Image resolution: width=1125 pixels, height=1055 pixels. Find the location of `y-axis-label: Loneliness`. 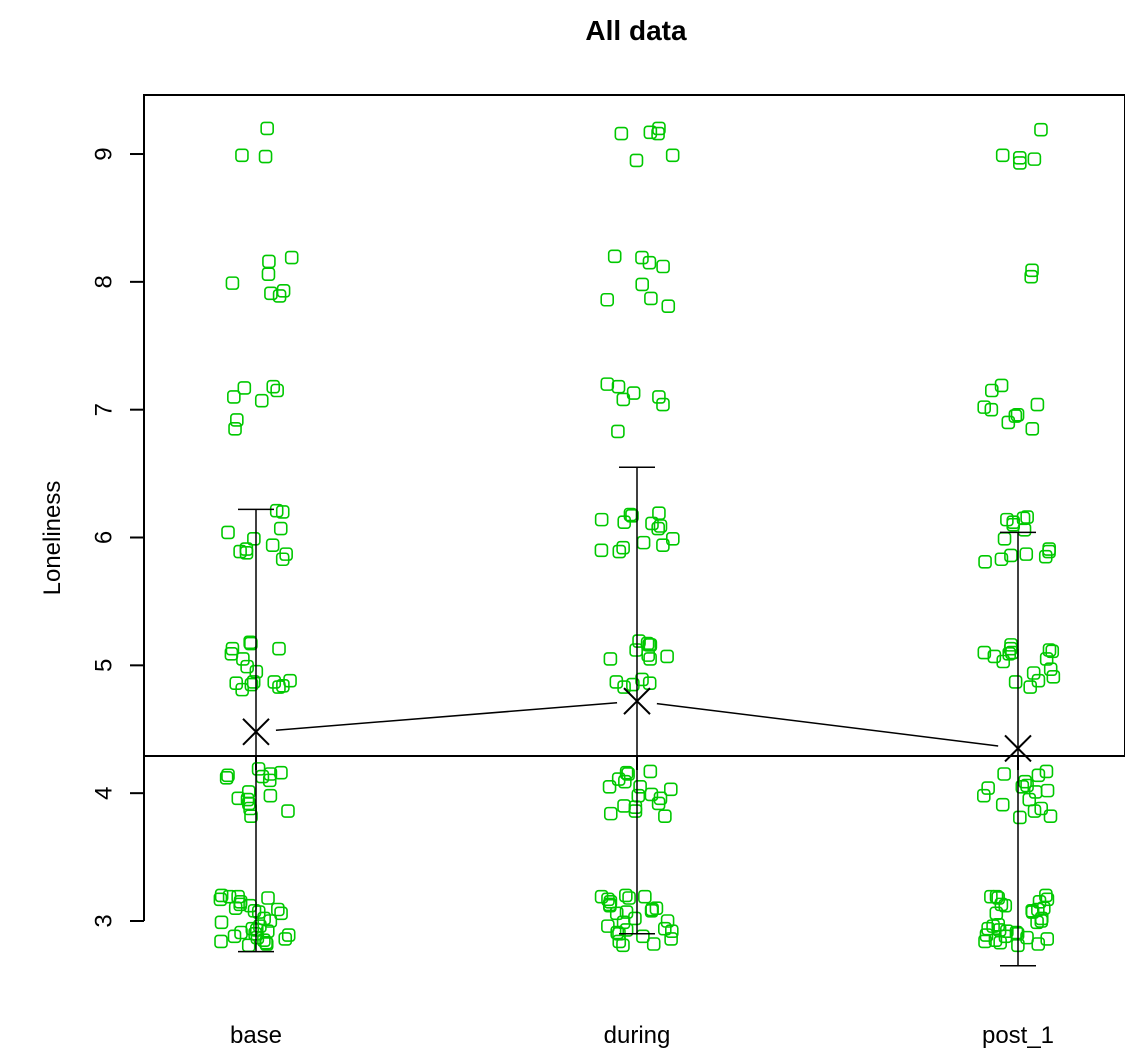

y-axis-label: Loneliness is located at coordinates (52, 538).